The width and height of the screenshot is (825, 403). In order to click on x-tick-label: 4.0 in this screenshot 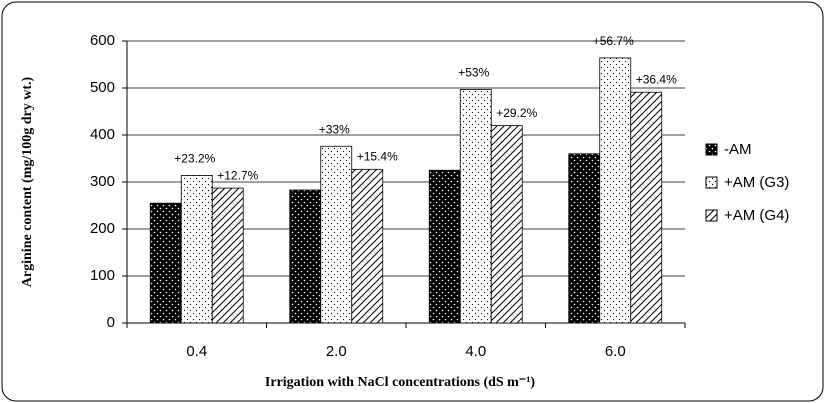, I will do `click(475, 351)`.